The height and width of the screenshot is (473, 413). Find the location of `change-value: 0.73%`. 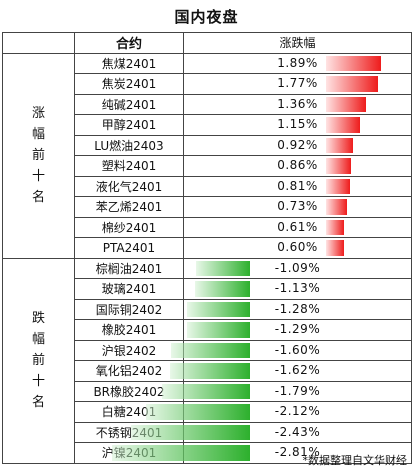

change-value: 0.73% is located at coordinates (297, 206).